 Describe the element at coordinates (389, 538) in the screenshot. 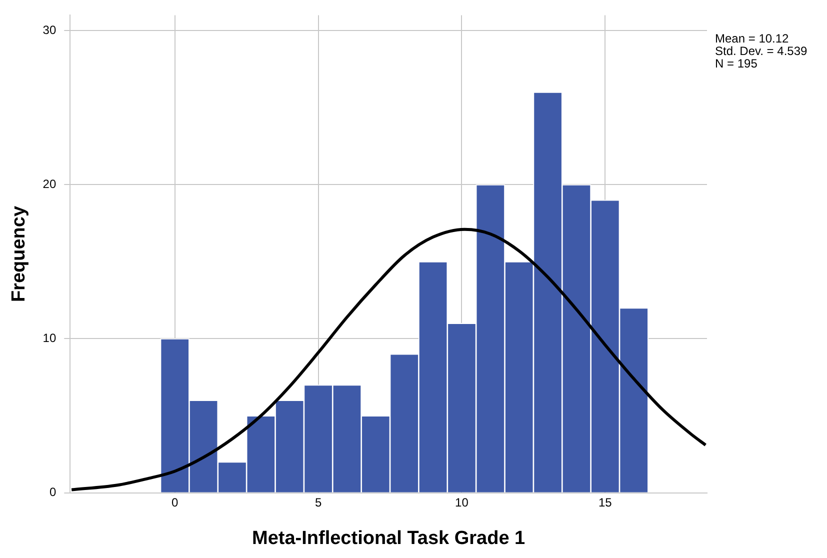

I see `x-axis-title: Meta-Inflectional Task Grade 1` at that location.